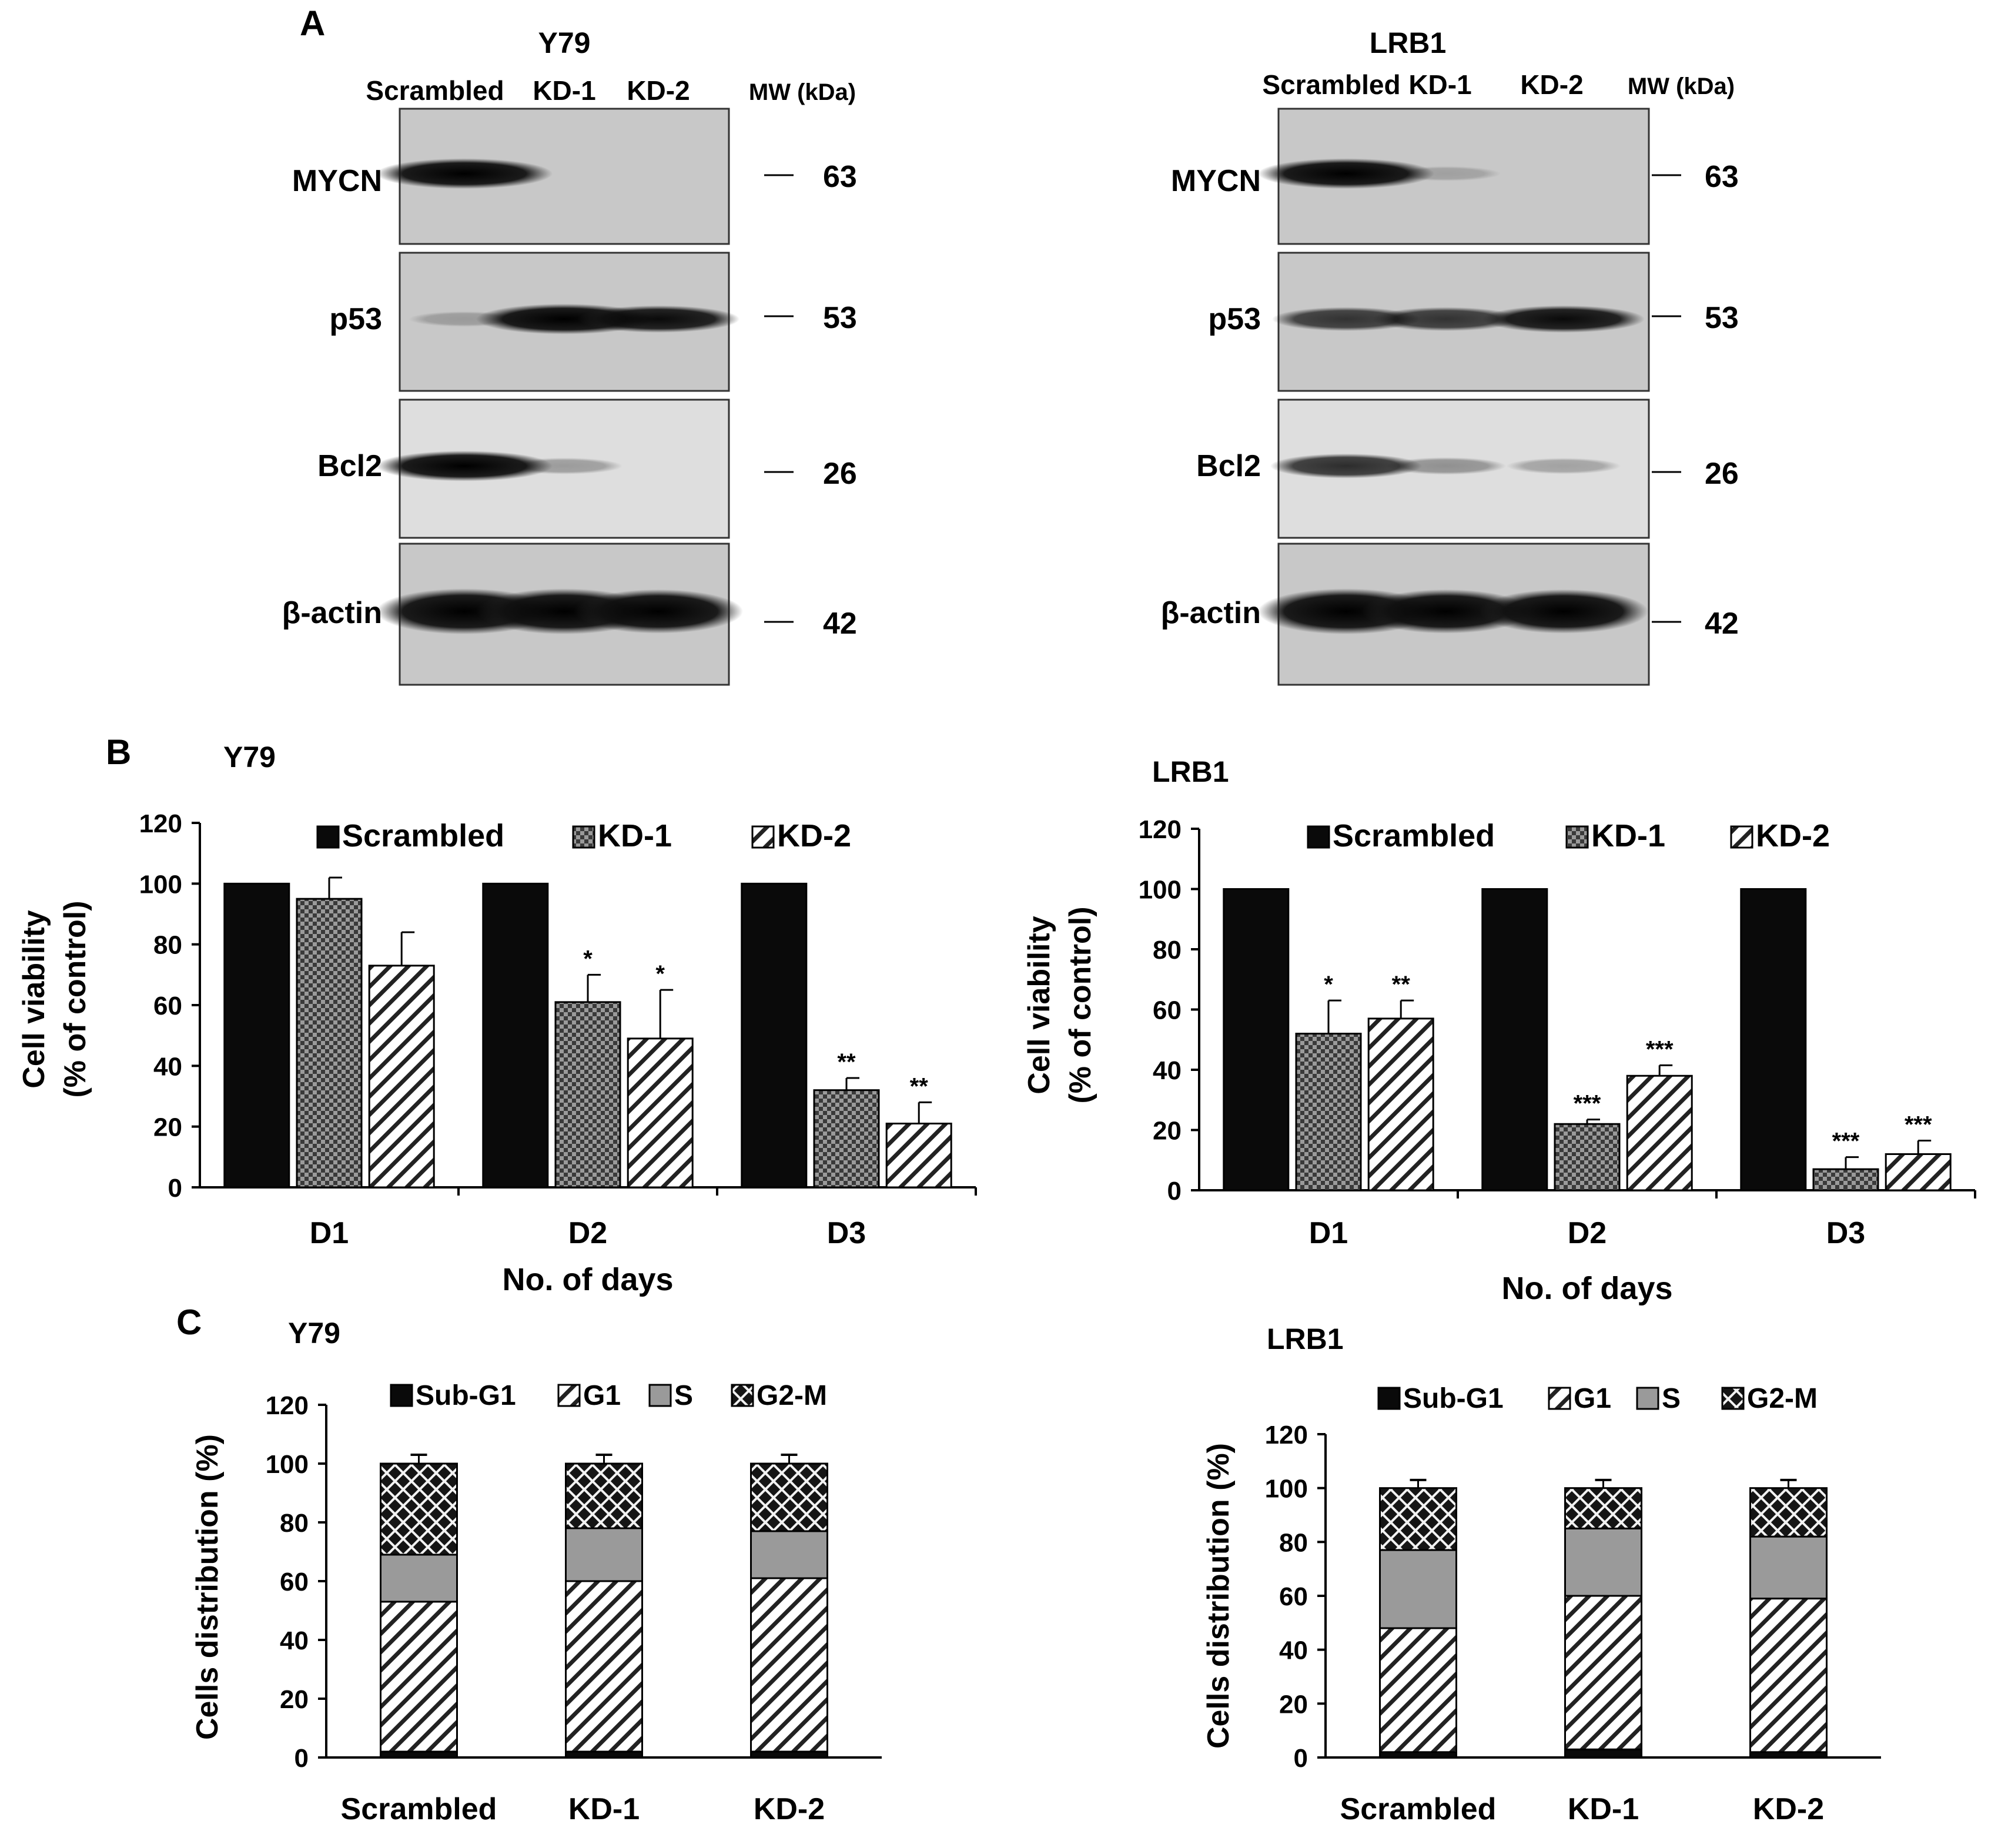 This screenshot has width=2008, height=1848. Describe the element at coordinates (846, 1062) in the screenshot. I see `significance-label: **` at that location.